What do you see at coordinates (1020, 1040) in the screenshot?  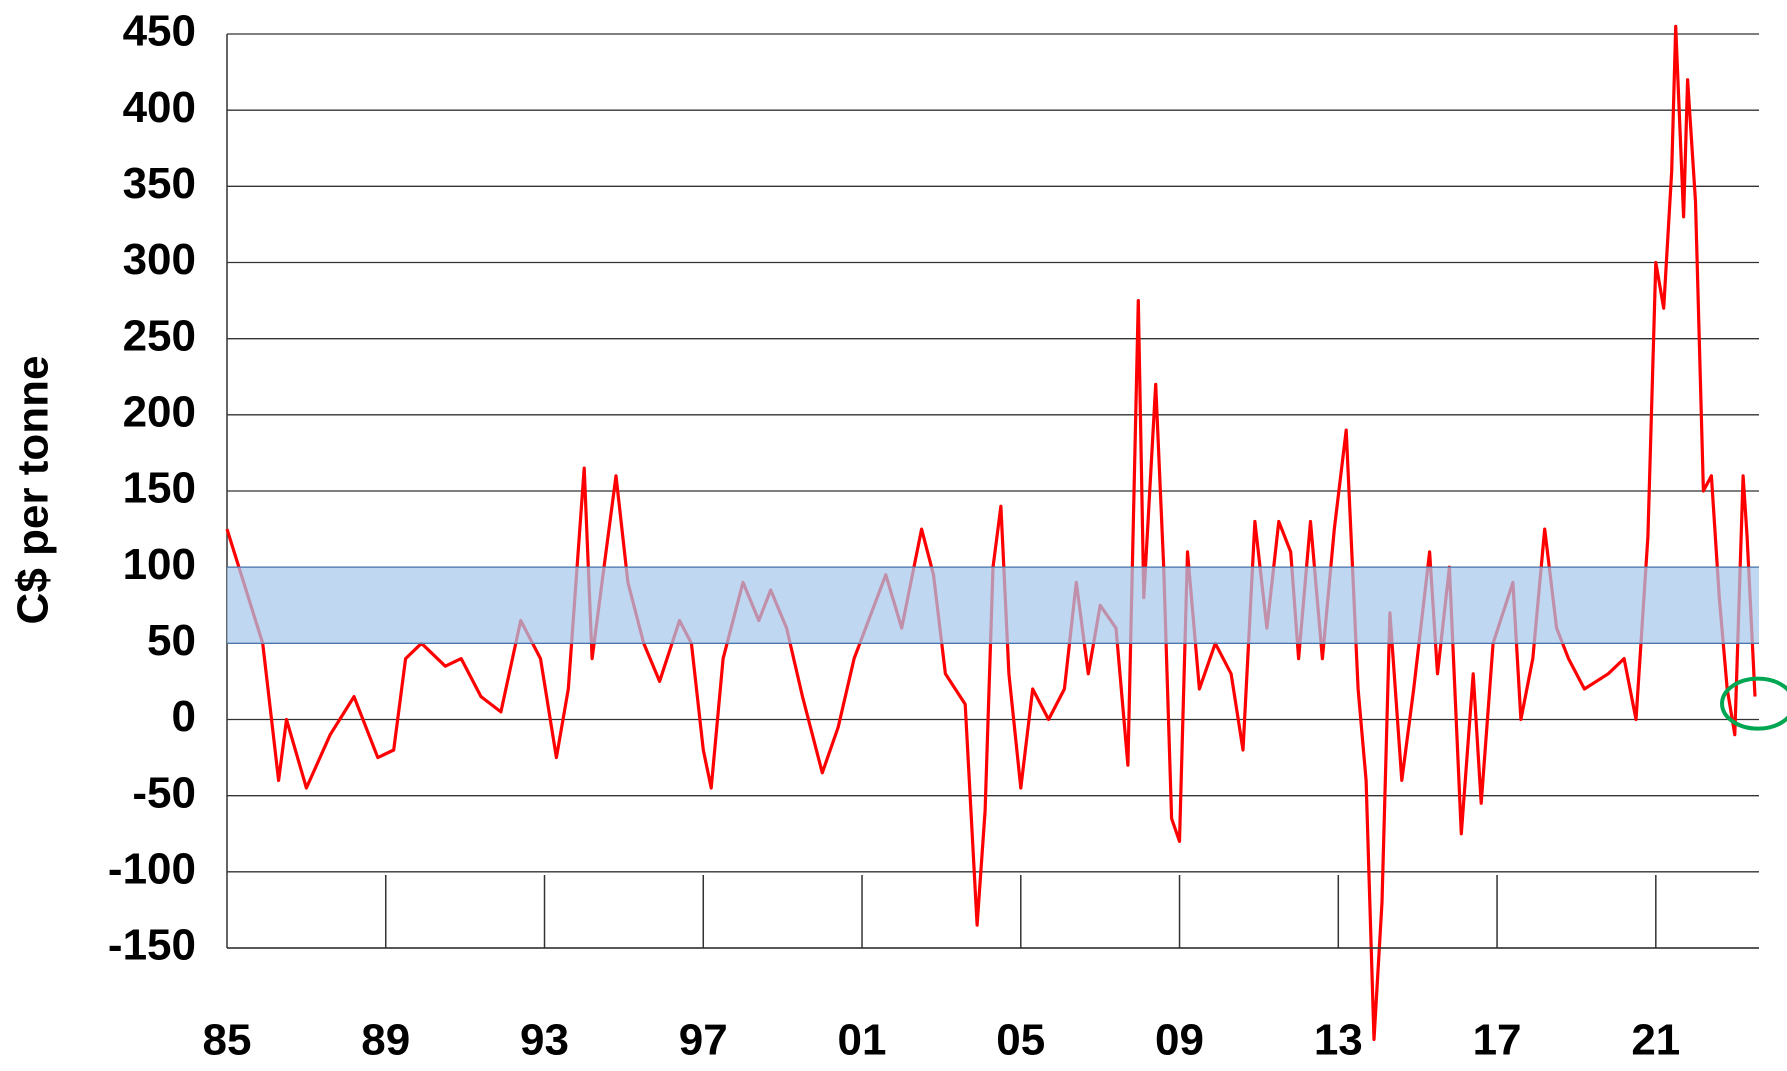 I see `x-tick-label: 05` at bounding box center [1020, 1040].